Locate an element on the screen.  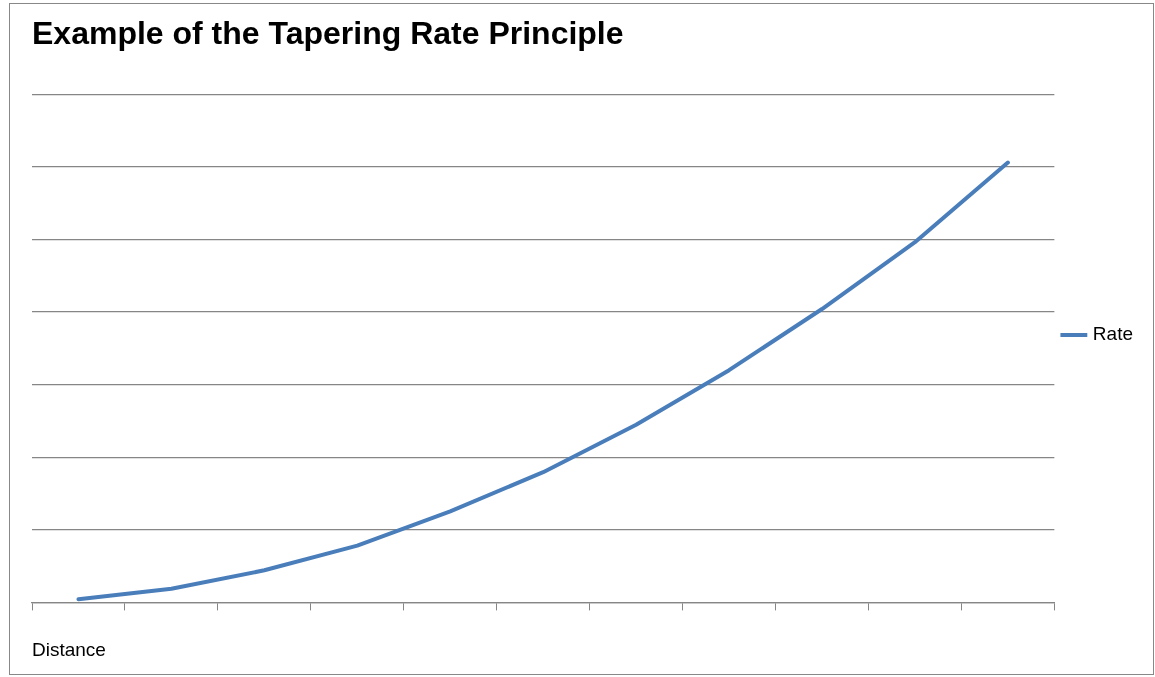
x-axis-title: Distance is located at coordinates (69, 649).